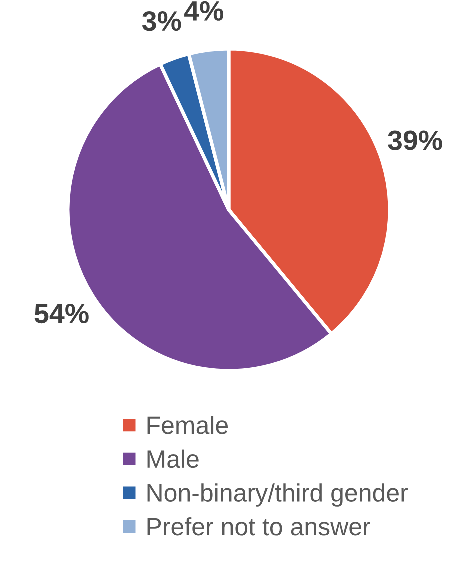 The width and height of the screenshot is (461, 573). What do you see at coordinates (415, 140) in the screenshot?
I see `data-label: 39%` at bounding box center [415, 140].